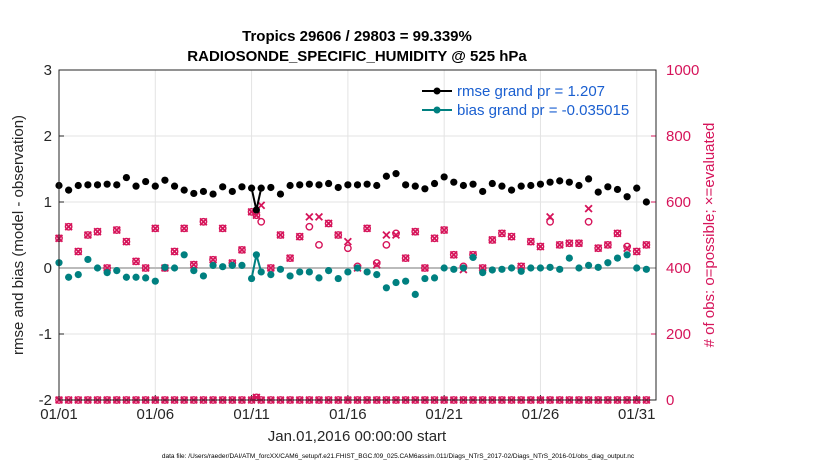 This screenshot has width=830, height=470. Describe the element at coordinates (678, 268) in the screenshot. I see `y-tick-label-right: 400` at that location.